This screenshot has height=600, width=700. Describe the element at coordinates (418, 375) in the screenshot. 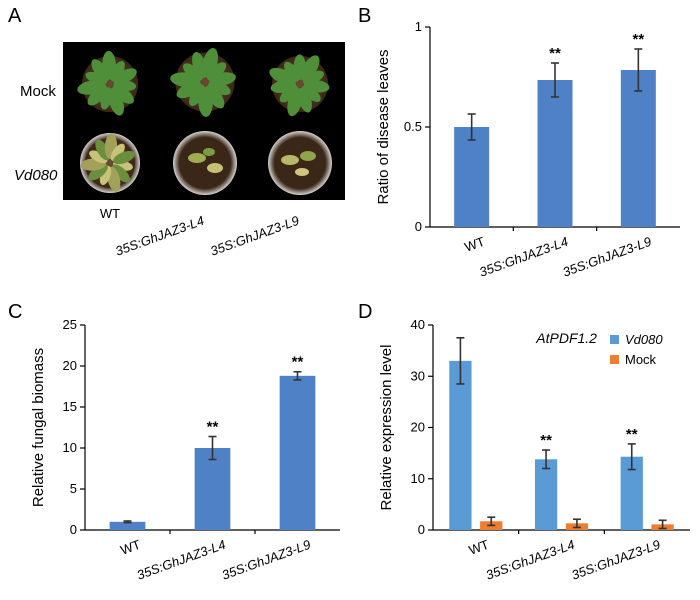

I see `y-tick-label: 30` at that location.